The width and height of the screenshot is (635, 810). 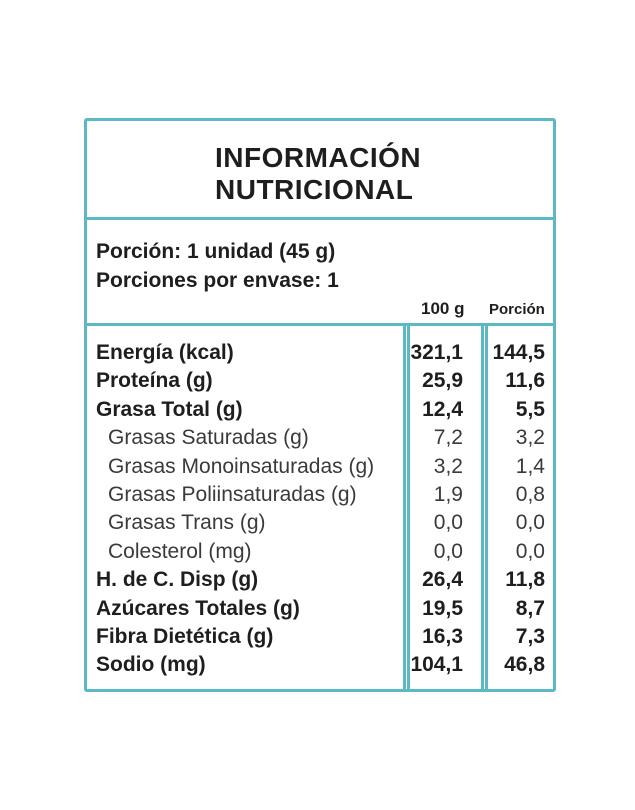 What do you see at coordinates (442, 409) in the screenshot?
I see `value-per-100g: 12,4` at bounding box center [442, 409].